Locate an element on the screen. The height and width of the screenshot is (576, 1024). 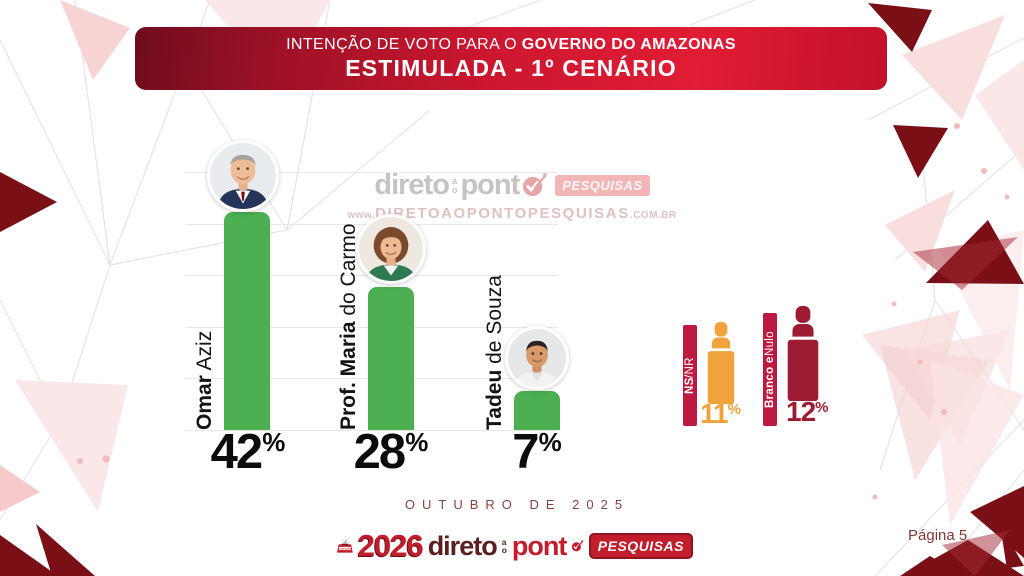
logo-pesquisas-badge: PESQUISAS is located at coordinates (640, 546).